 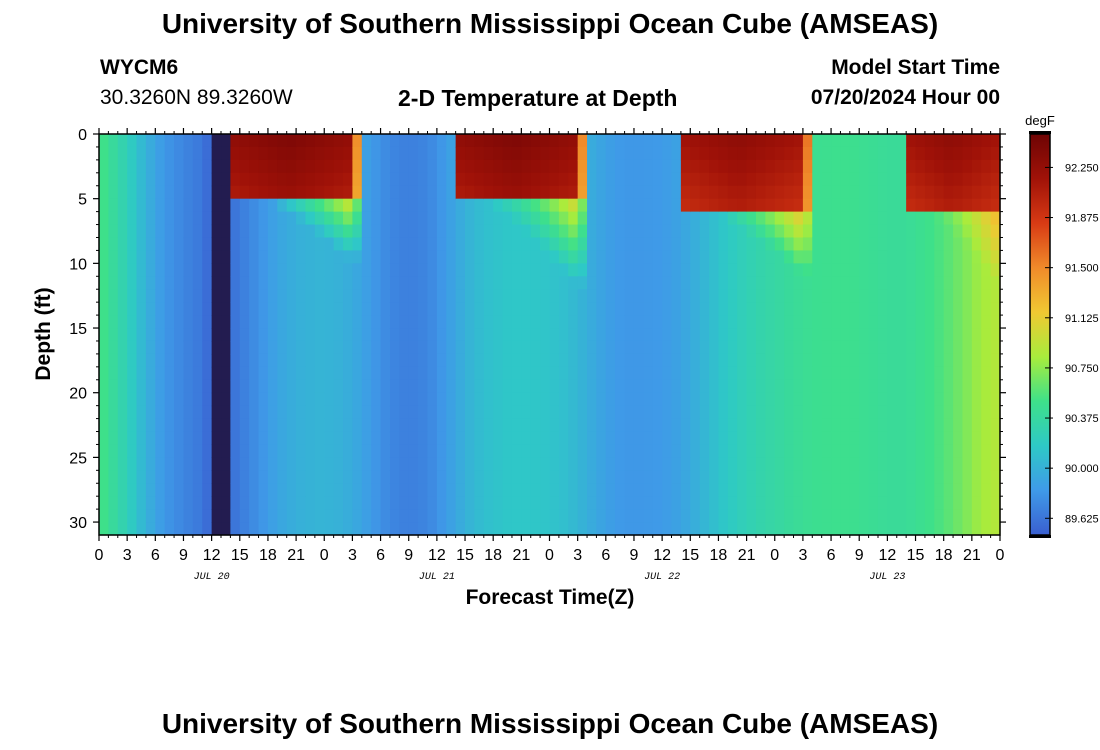 I want to click on x-tick-label: 0, so click(x=549, y=555).